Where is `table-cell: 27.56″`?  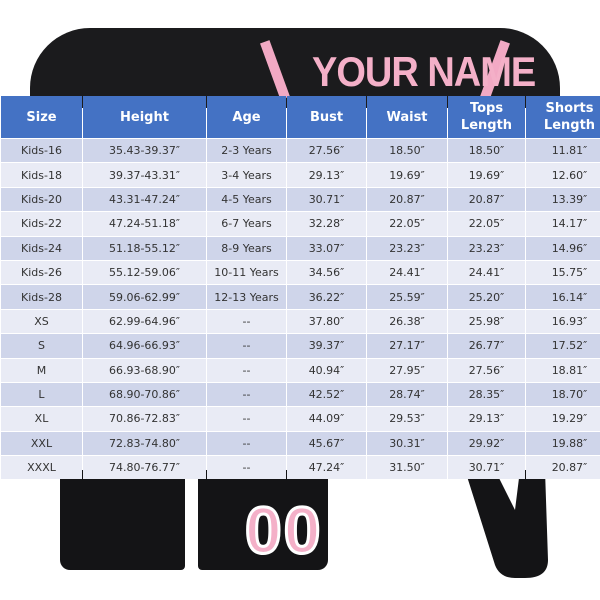
table-cell: 27.56″ is located at coordinates (326, 151).